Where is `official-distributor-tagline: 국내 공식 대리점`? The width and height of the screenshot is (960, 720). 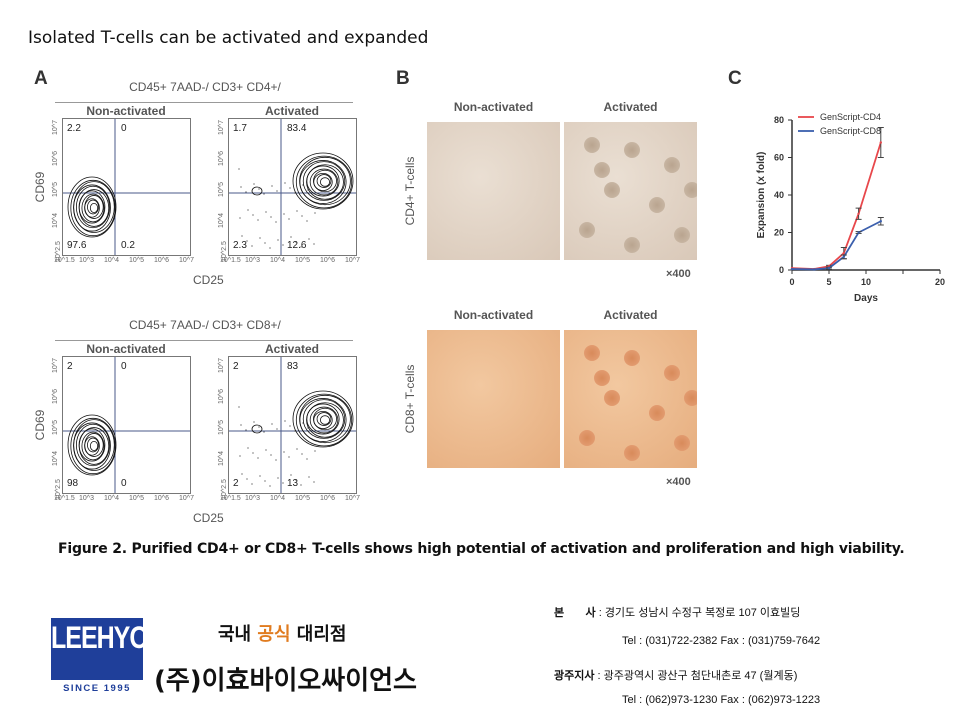
official-distributor-tagline: 국내 공식 대리점 is located at coordinates (282, 633).